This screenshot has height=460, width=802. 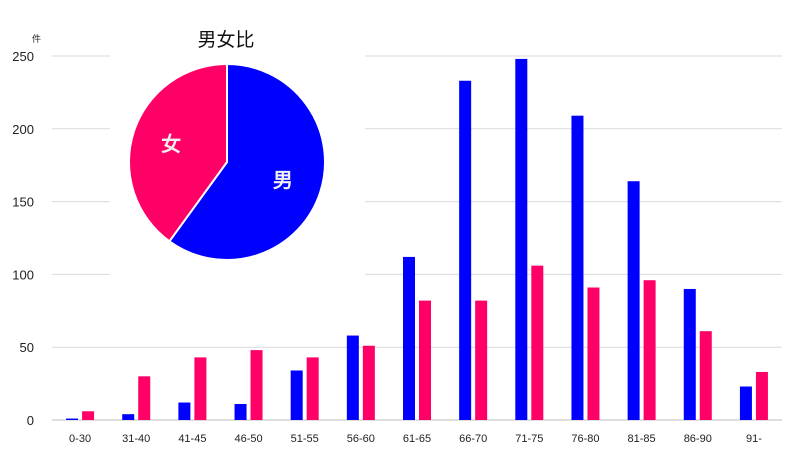 I want to click on x-tick-label: 0-30, so click(x=80, y=439).